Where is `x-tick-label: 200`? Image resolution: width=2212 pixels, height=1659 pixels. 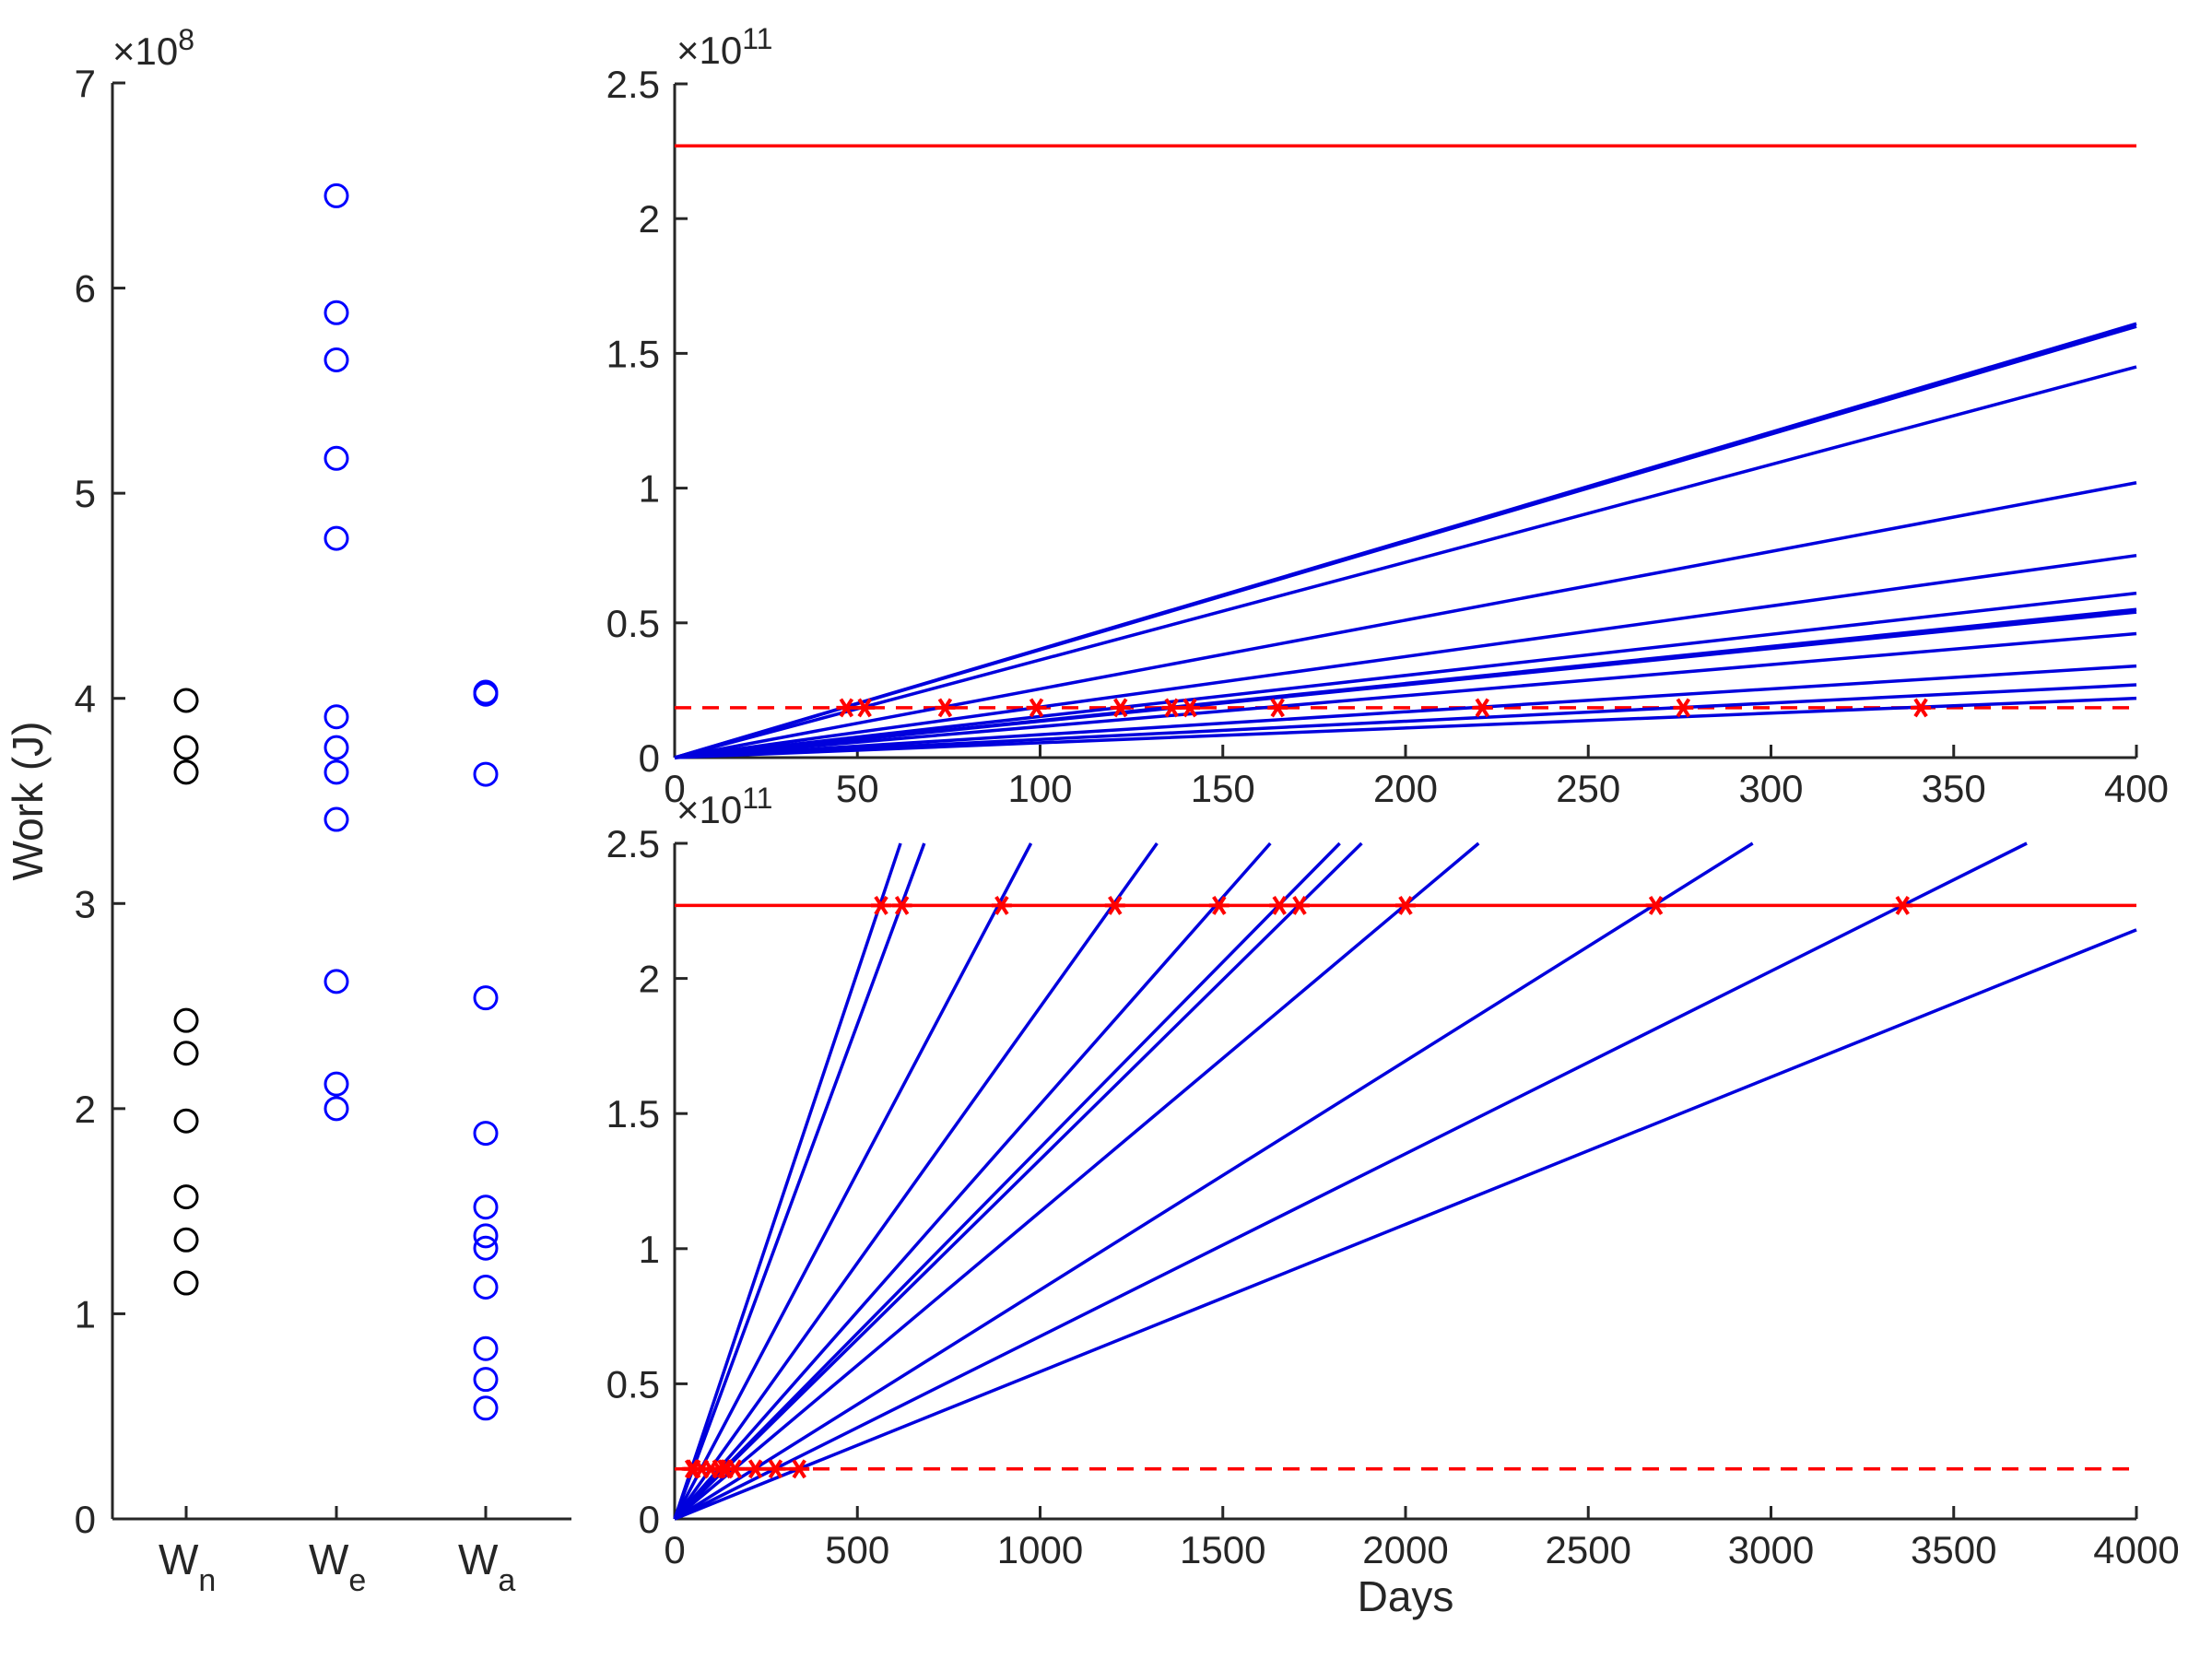
x-tick-label: 200 is located at coordinates (1405, 788).